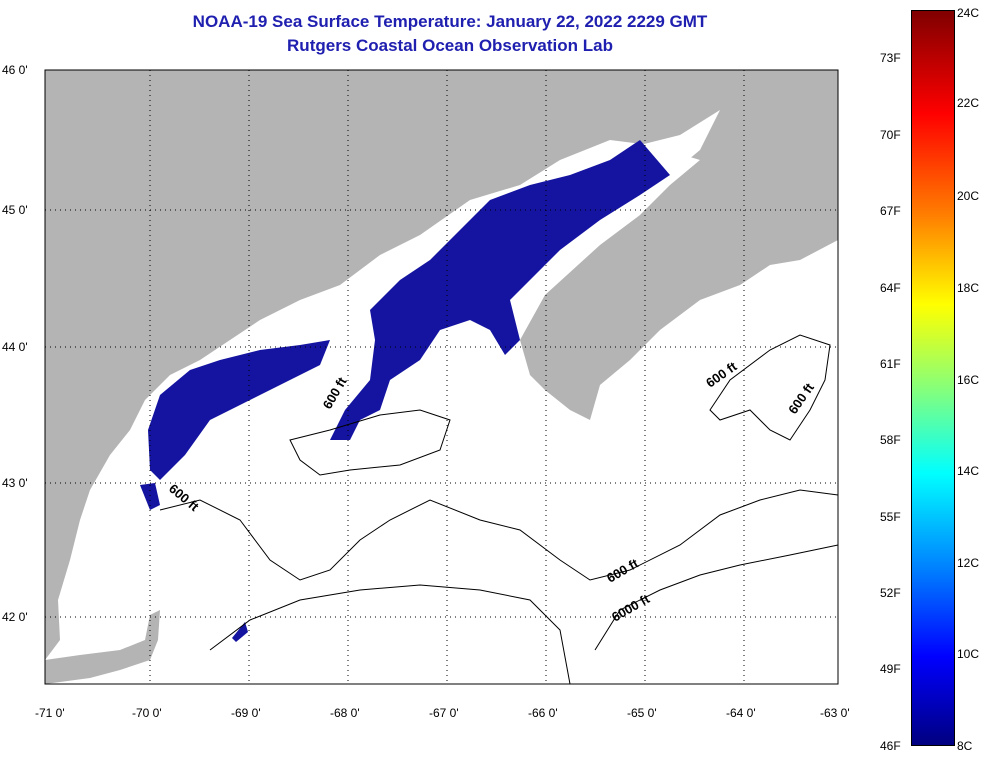  What do you see at coordinates (890, 440) in the screenshot?
I see `colorbar-f-label: 58F` at bounding box center [890, 440].